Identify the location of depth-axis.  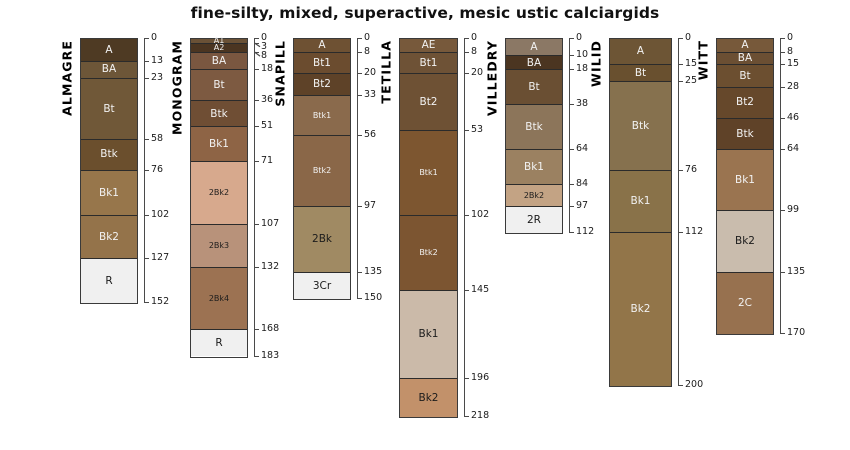
(780, 185).